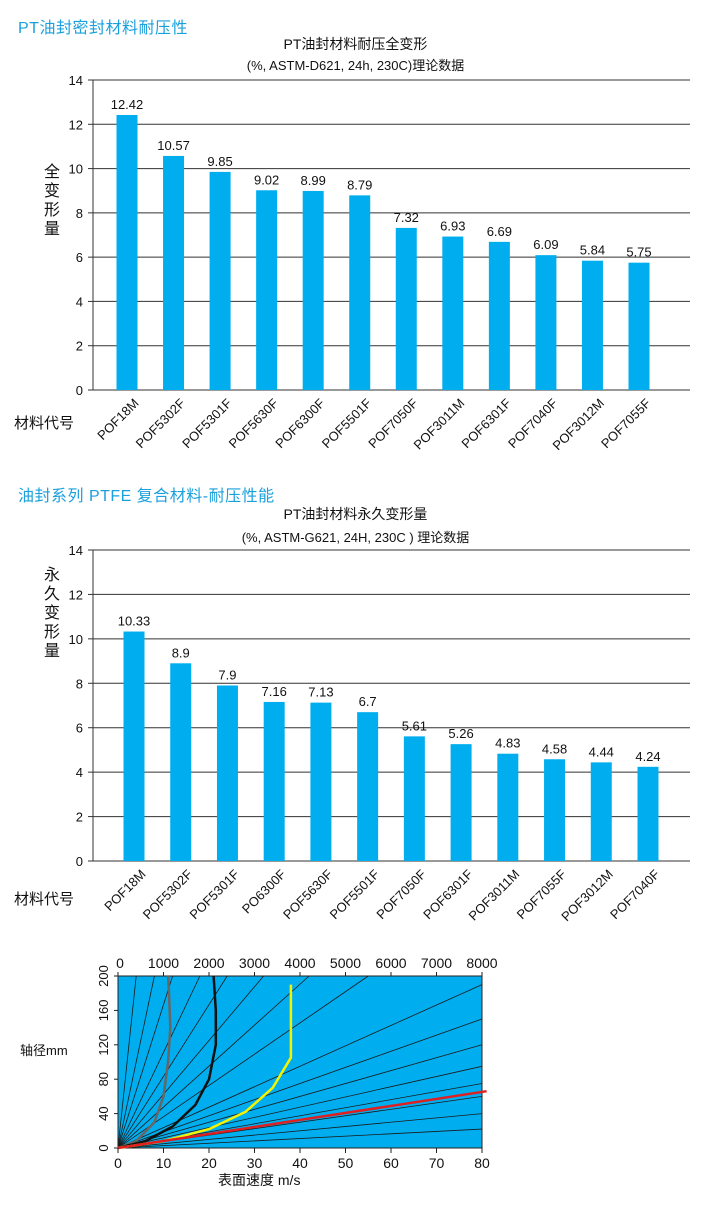 This screenshot has width=711, height=1215. Describe the element at coordinates (359, 184) in the screenshot. I see `chart1-data-label: 8.79` at that location.